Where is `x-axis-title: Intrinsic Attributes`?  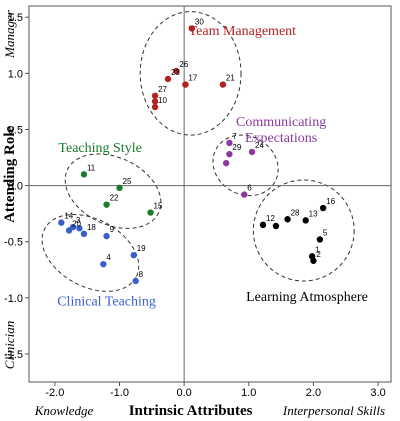 x-axis-title: Intrinsic Attributes is located at coordinates (191, 411).